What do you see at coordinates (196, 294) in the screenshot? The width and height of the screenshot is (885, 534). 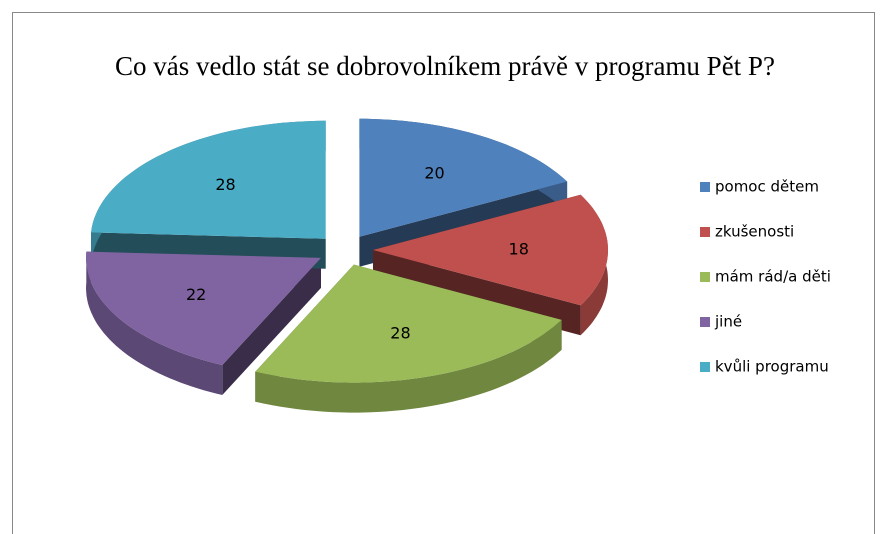 I see `data-label: 22` at bounding box center [196, 294].